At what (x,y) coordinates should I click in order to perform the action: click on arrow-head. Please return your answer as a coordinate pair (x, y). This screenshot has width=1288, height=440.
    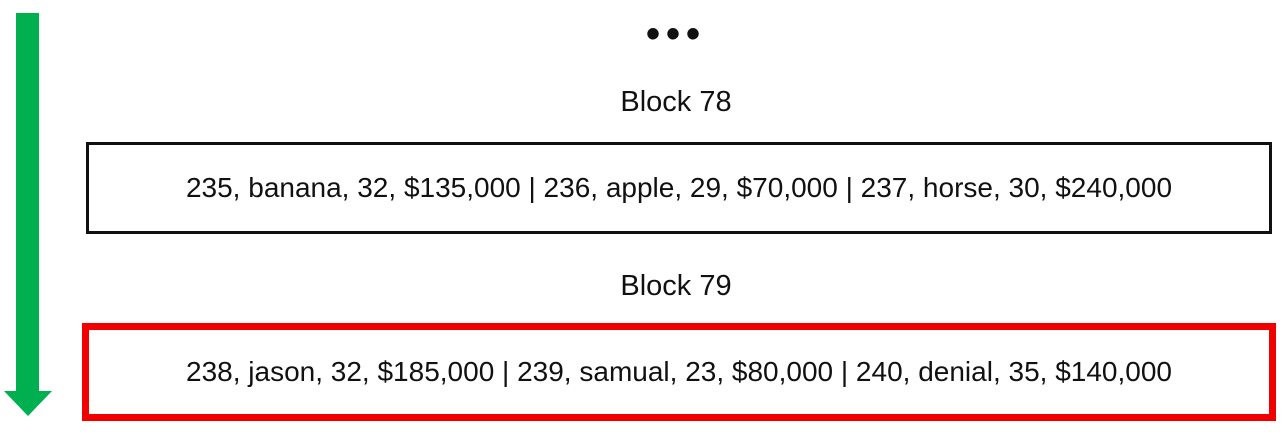
    Looking at the image, I should click on (28, 403).